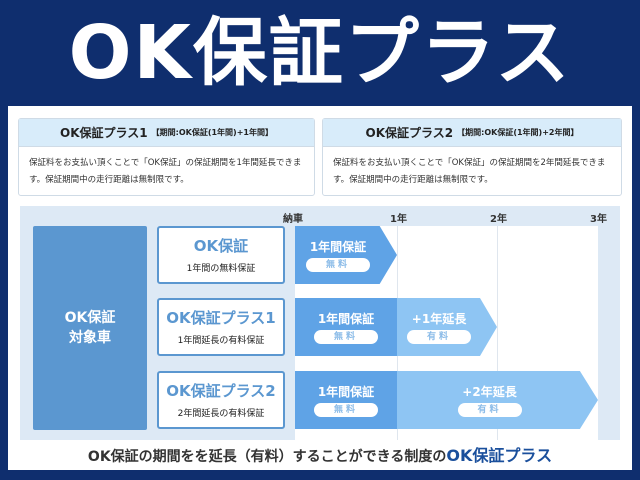 The height and width of the screenshot is (480, 640). What do you see at coordinates (447, 327) in the screenshot?
I see `bar-paid: +1年延長 有料` at bounding box center [447, 327].